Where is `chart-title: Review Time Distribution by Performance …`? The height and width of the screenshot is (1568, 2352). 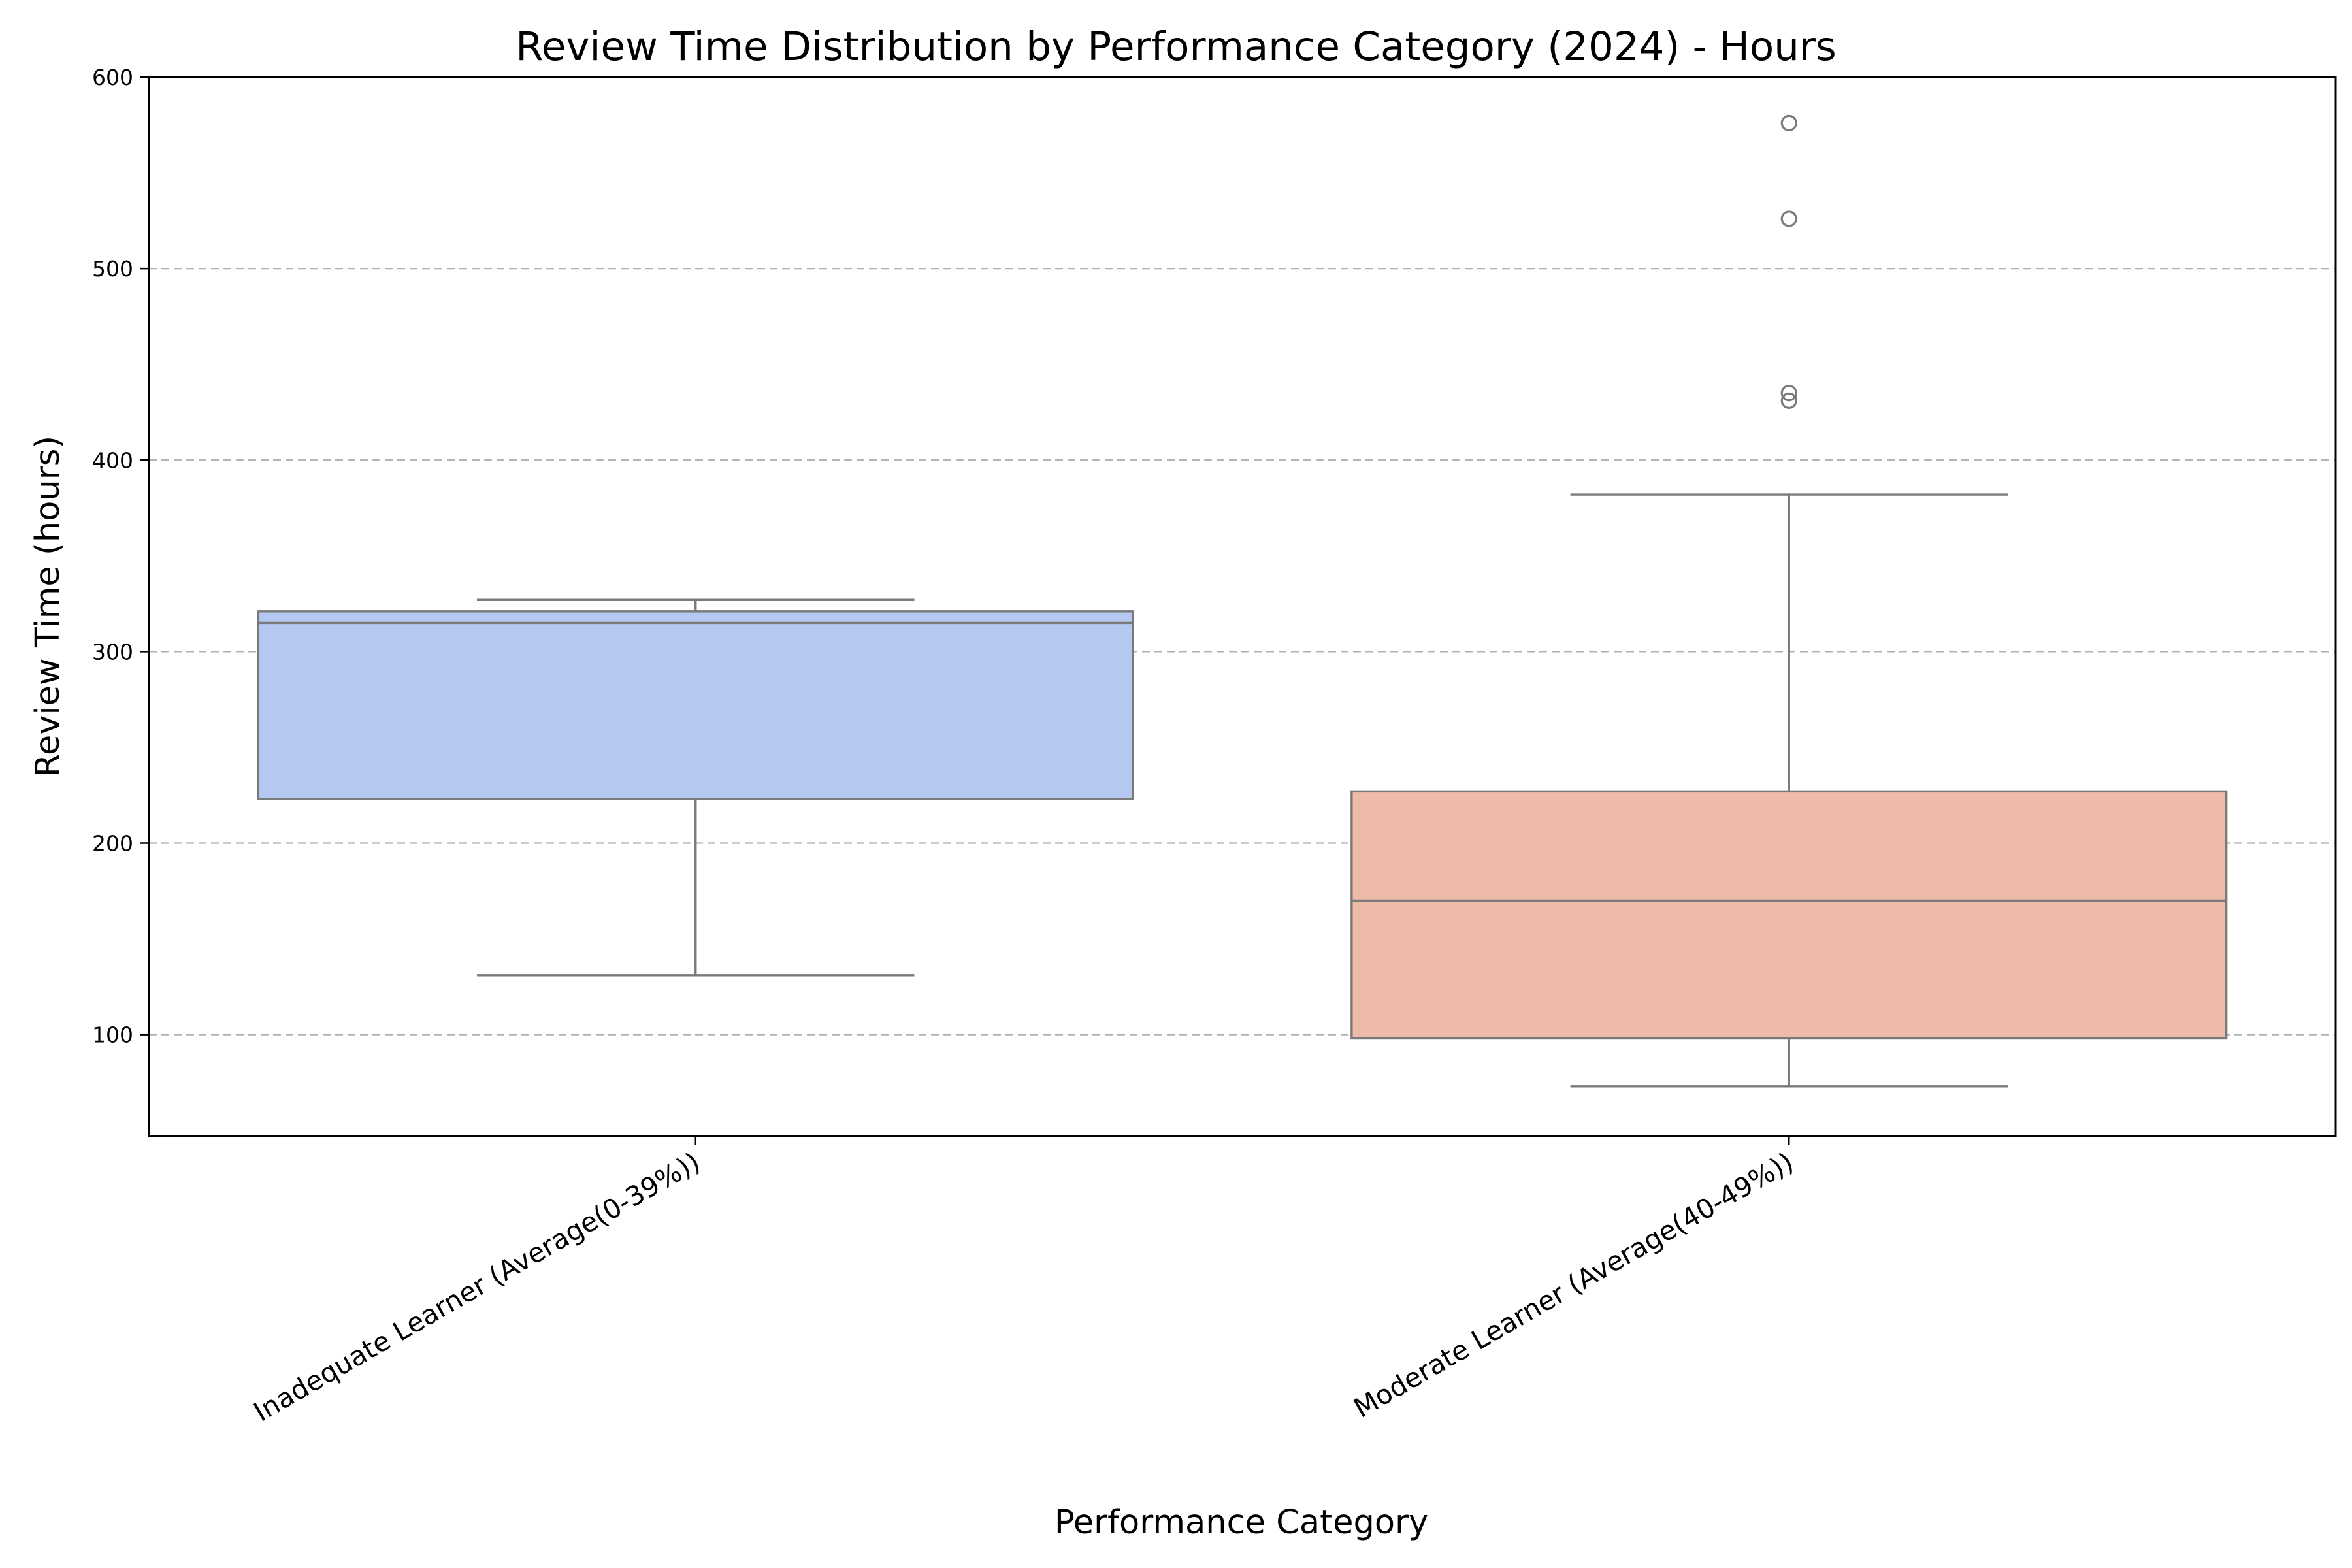 chart-title: Review Time Distribution by Performance … is located at coordinates (1176, 47).